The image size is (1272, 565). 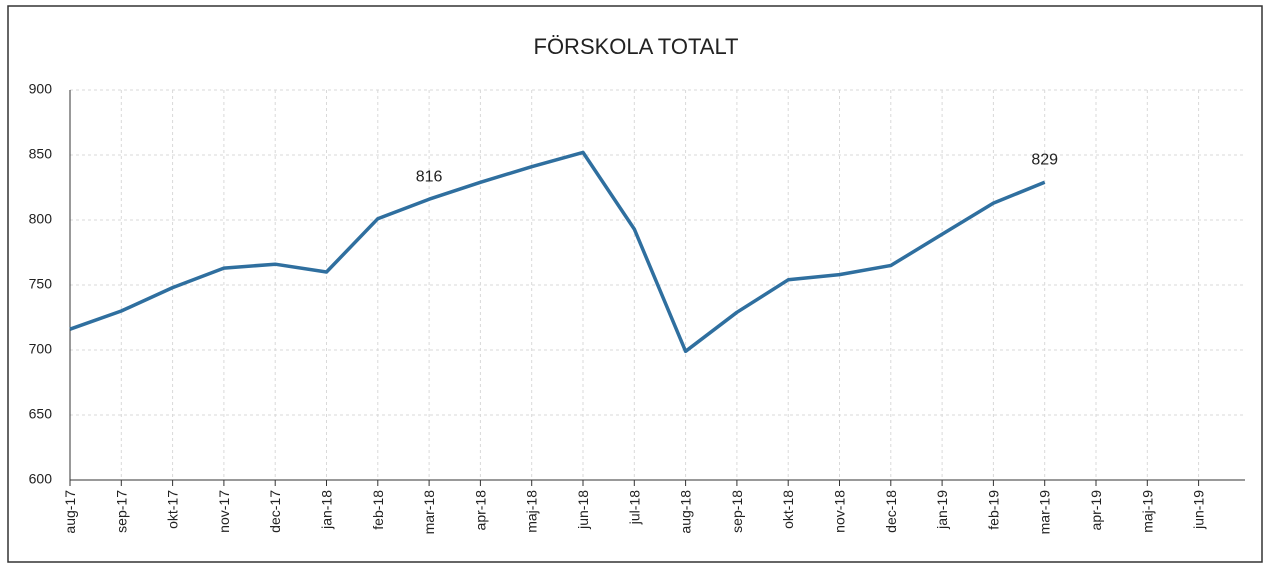 What do you see at coordinates (70, 512) in the screenshot?
I see `x-tick-label: aug-17` at bounding box center [70, 512].